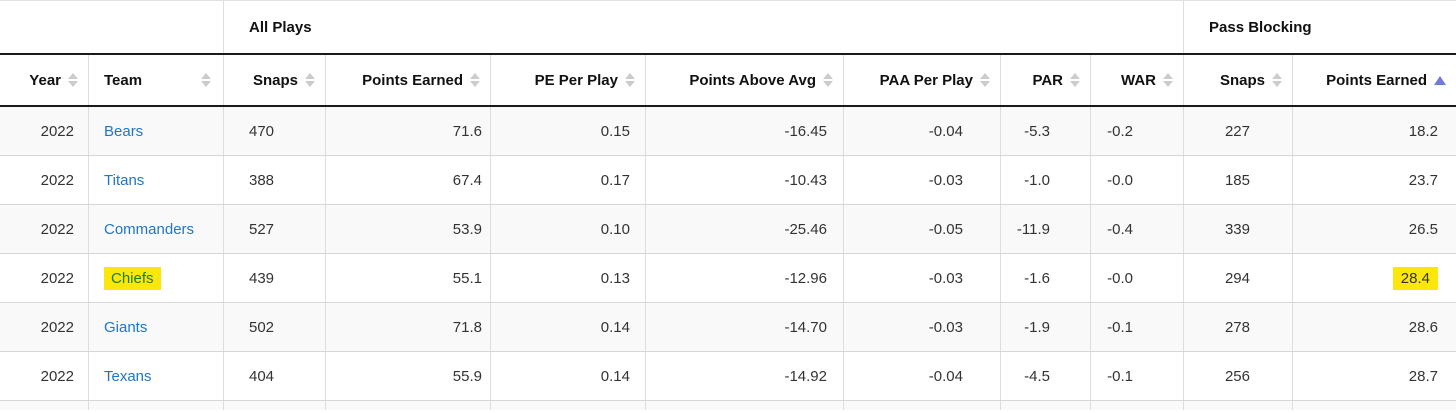 Image resolution: width=1456 pixels, height=413 pixels. I want to click on pb-snaps-cell: 294, so click(1237, 278).